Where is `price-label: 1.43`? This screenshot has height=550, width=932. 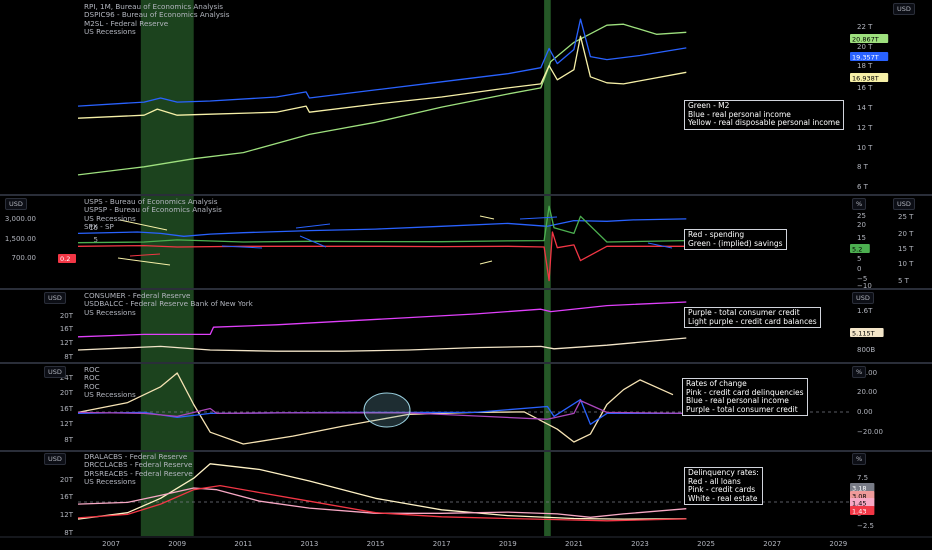
price-label: 1.43 is located at coordinates (859, 512).